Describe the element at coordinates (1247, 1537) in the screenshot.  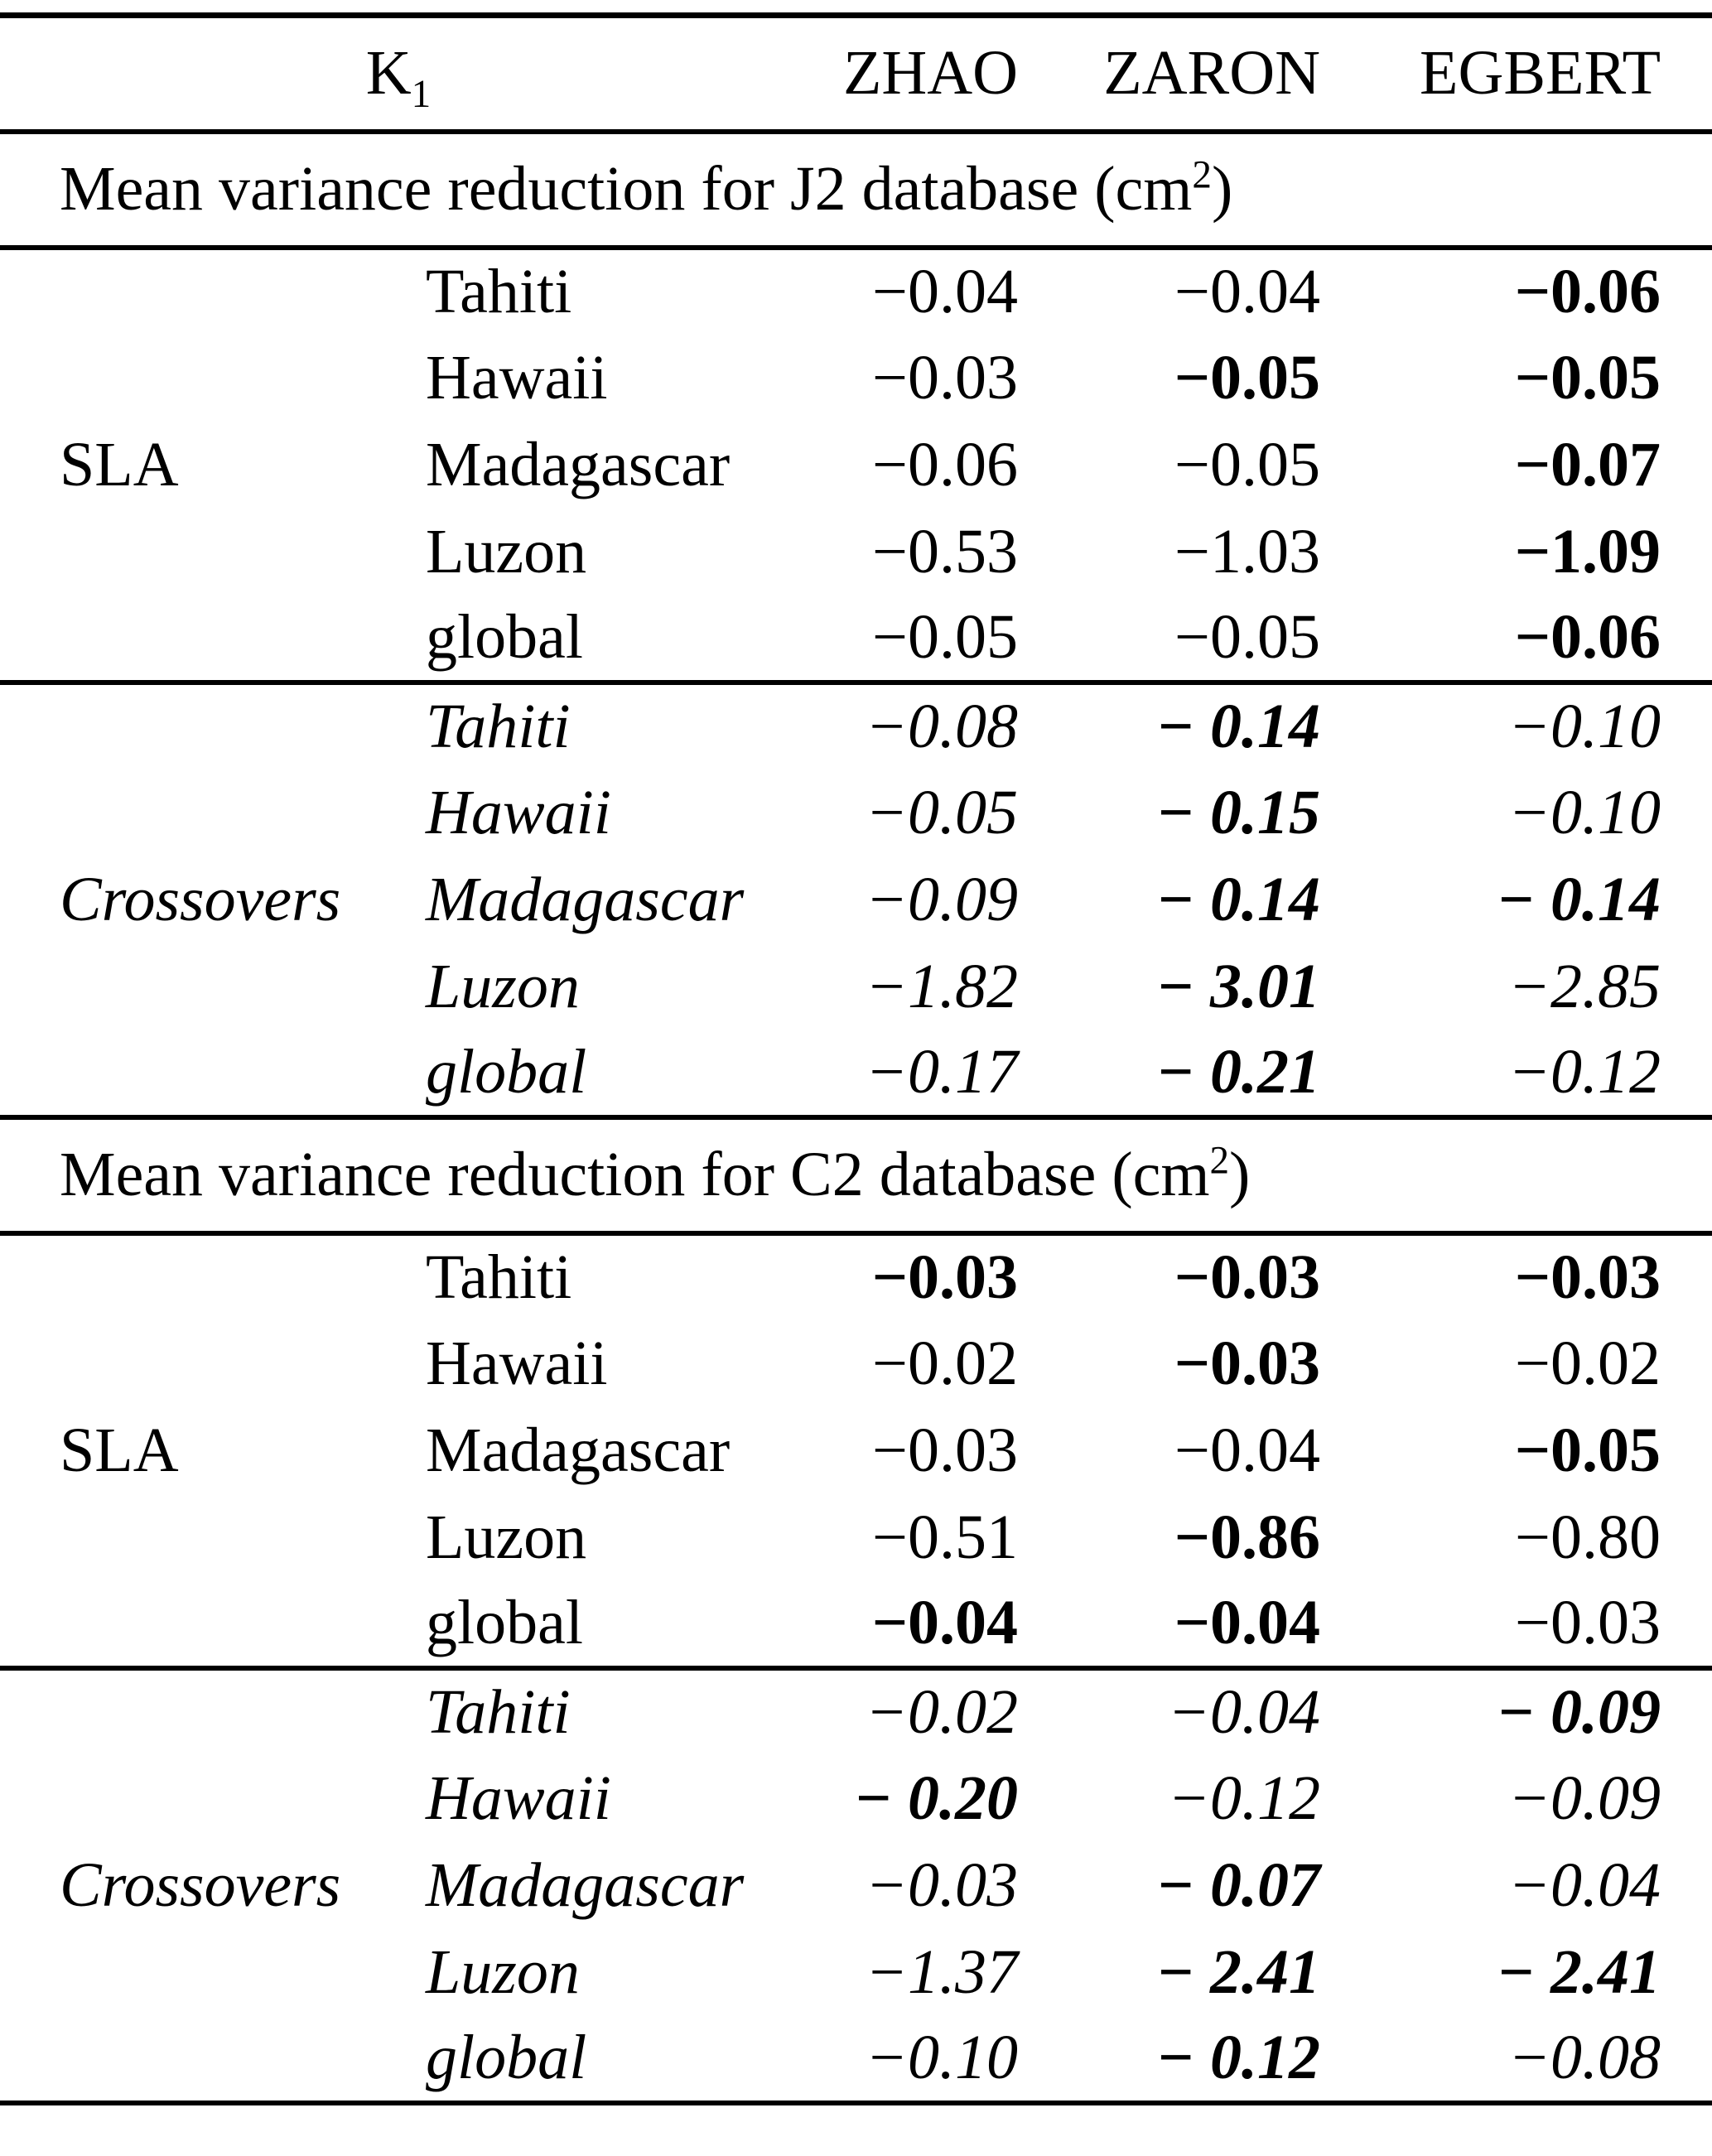
I see `value-cell: −0.86` at that location.